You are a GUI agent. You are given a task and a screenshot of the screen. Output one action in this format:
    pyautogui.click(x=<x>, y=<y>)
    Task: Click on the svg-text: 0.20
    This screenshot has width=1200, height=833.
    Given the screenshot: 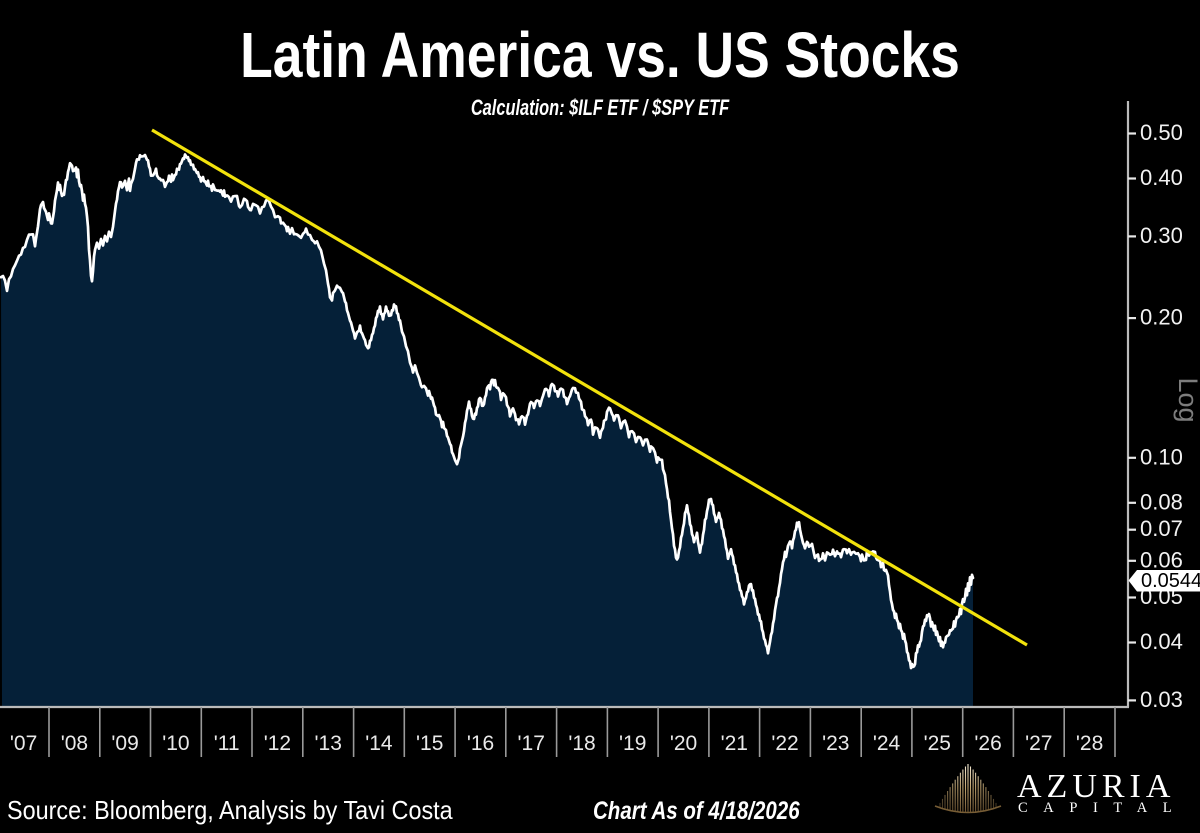 What is the action you would take?
    pyautogui.click(x=1161, y=317)
    